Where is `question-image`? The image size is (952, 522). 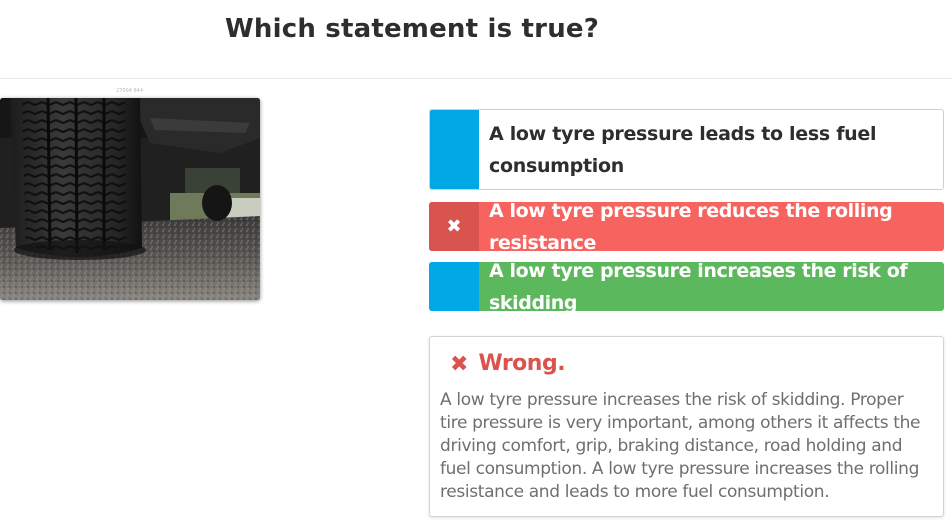
question-image is located at coordinates (130, 199).